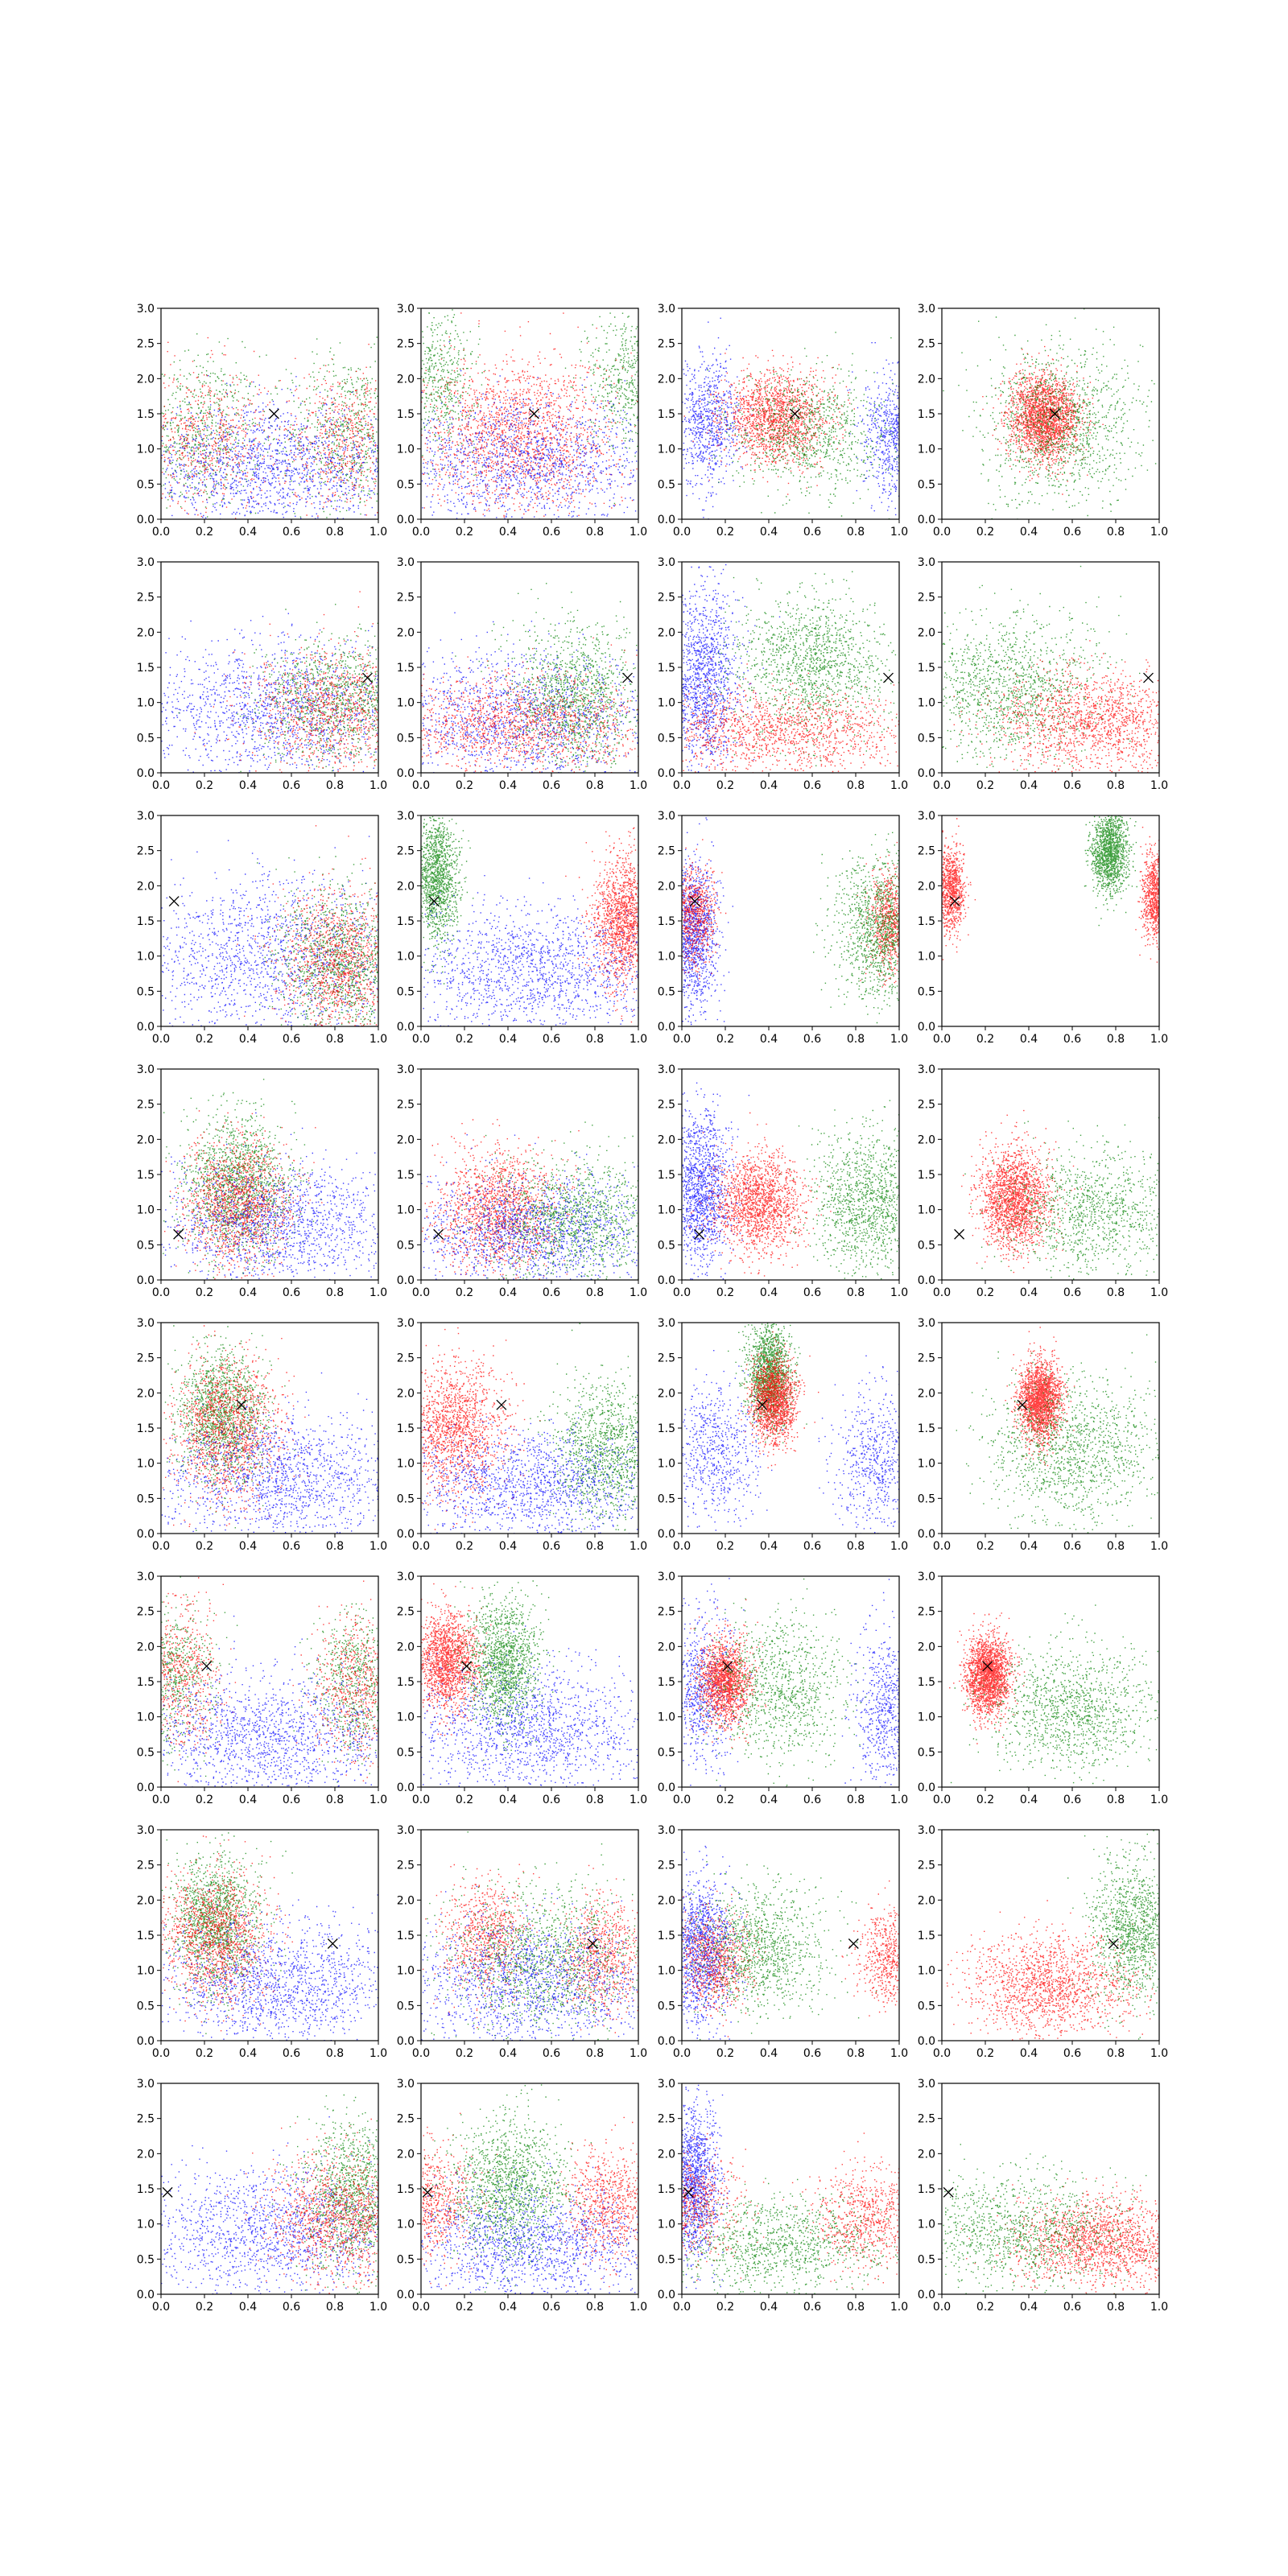  I want to click on subplot-r3-c3: 0.0 0.2 0.4 0.6 0.8 1.00.00.51.01.52.02.53.0, so click(783, 928).